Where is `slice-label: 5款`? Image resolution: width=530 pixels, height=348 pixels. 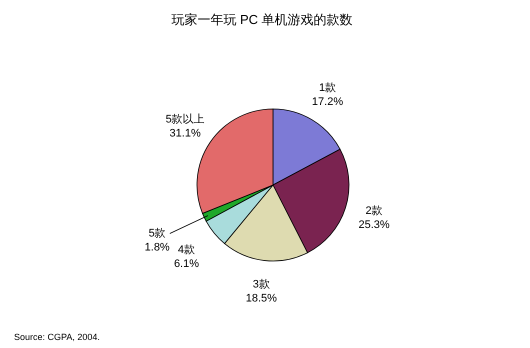
slice-label: 5款 is located at coordinates (157, 234).